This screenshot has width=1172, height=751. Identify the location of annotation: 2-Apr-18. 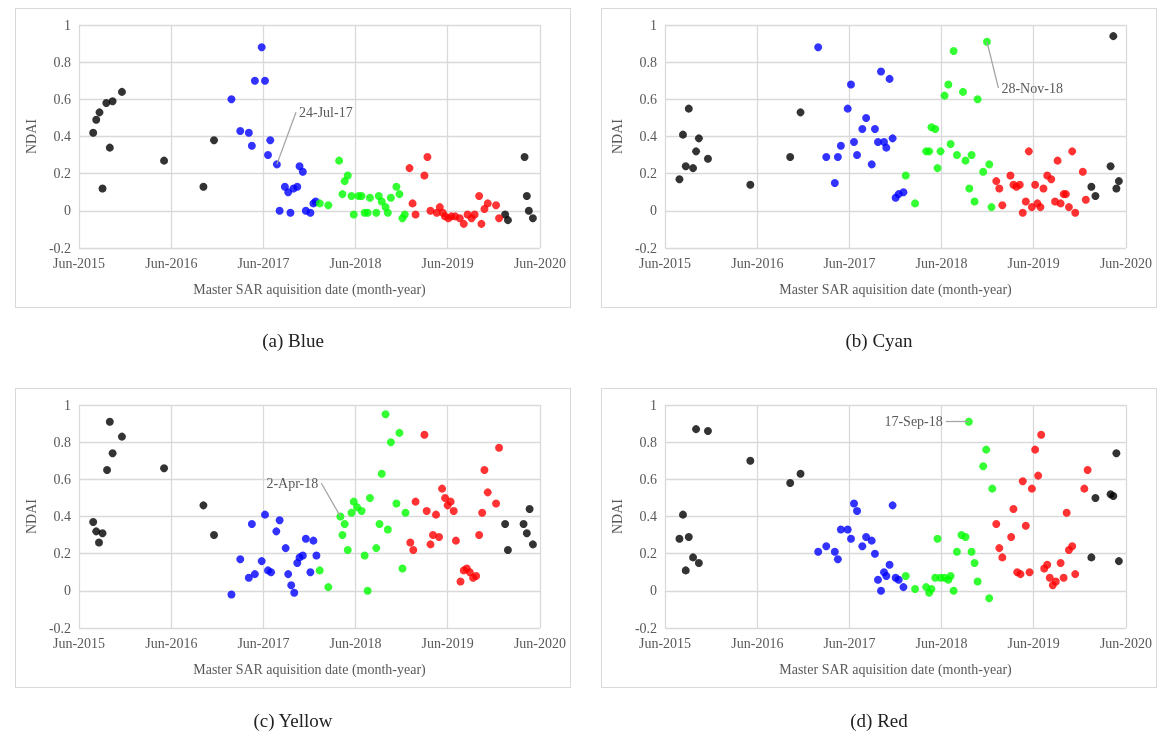
(292, 483).